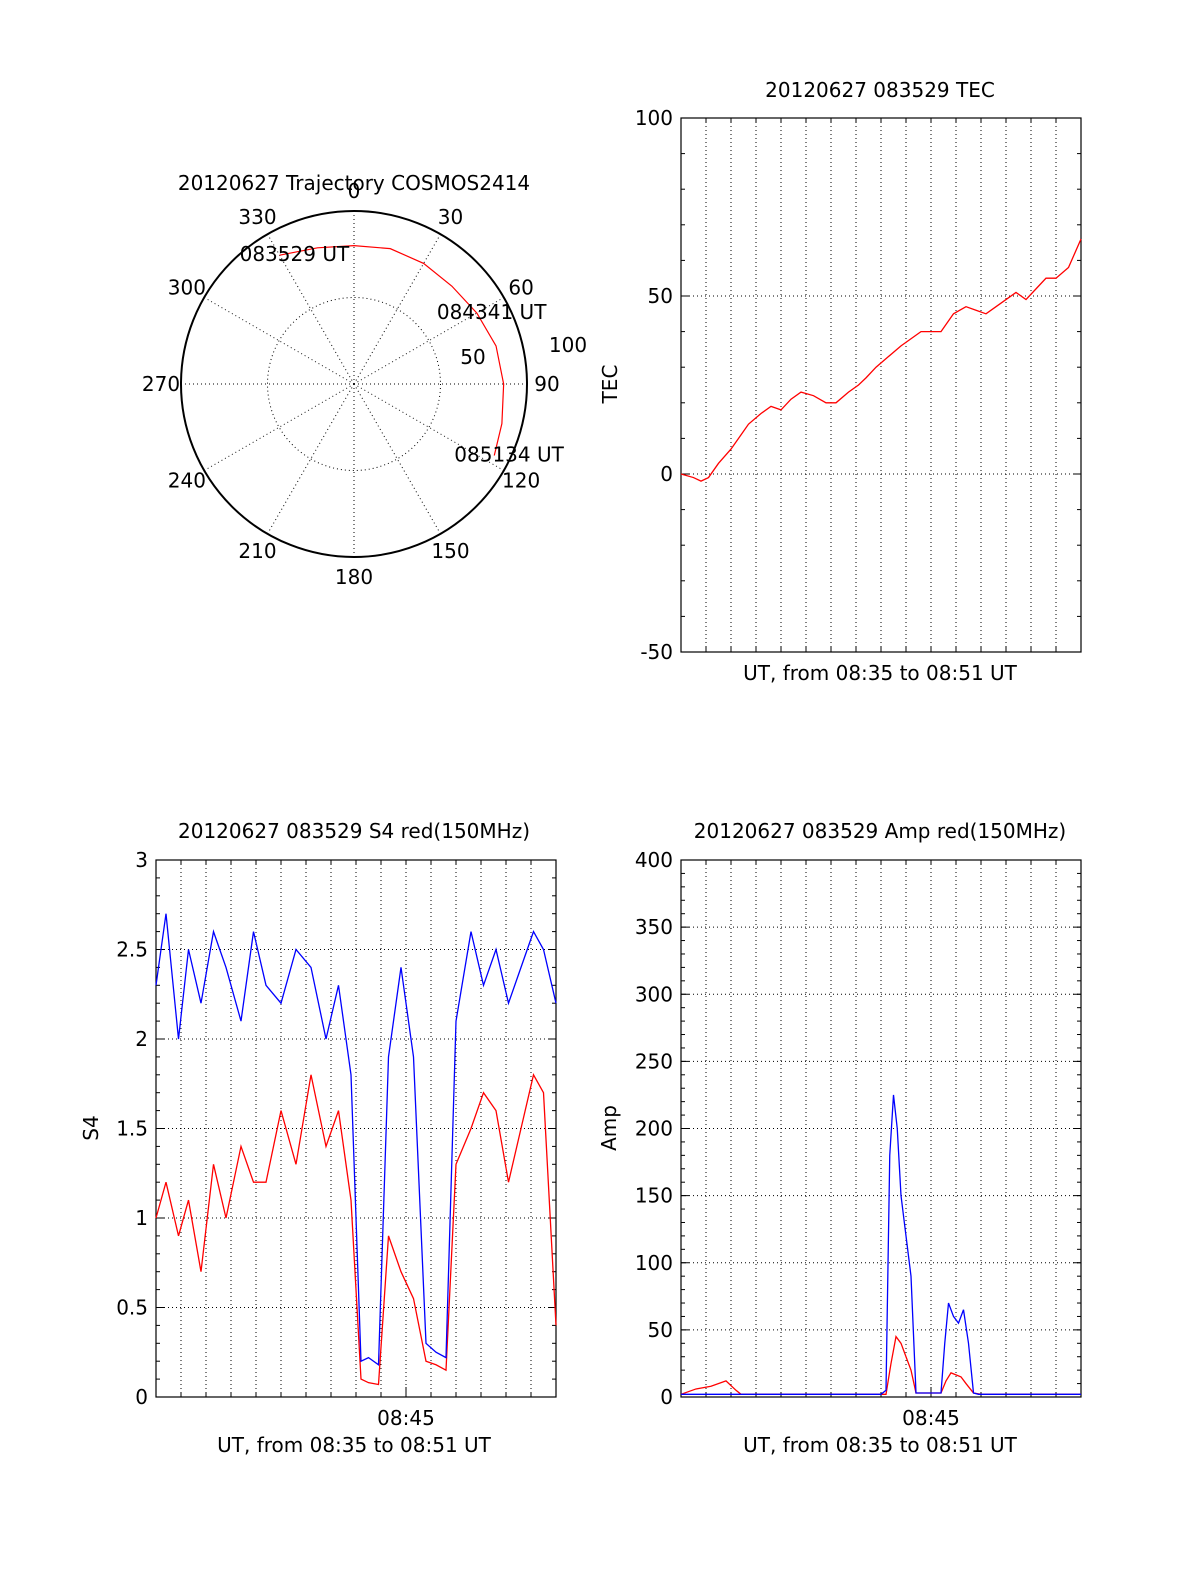 The height and width of the screenshot is (1575, 1200). What do you see at coordinates (492, 312) in the screenshot?
I see `trajectory-annotation: 084341 UT` at bounding box center [492, 312].